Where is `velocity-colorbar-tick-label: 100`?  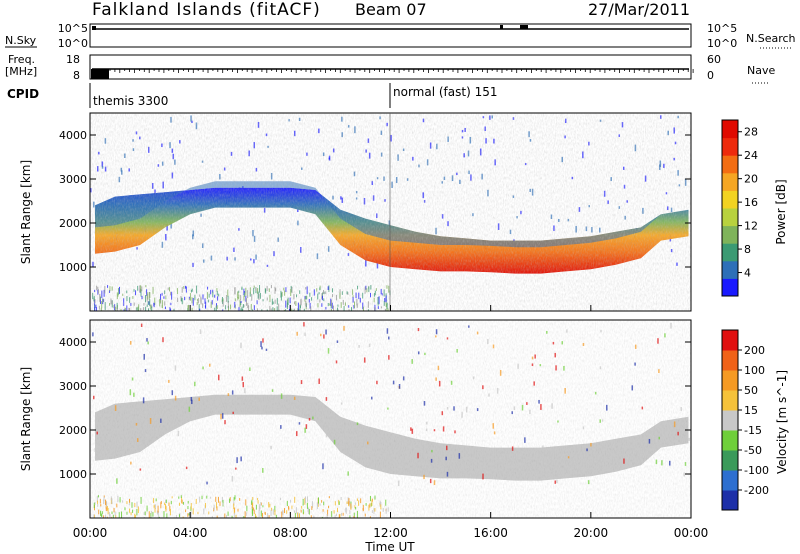
velocity-colorbar-tick-label: 100 is located at coordinates (754, 370).